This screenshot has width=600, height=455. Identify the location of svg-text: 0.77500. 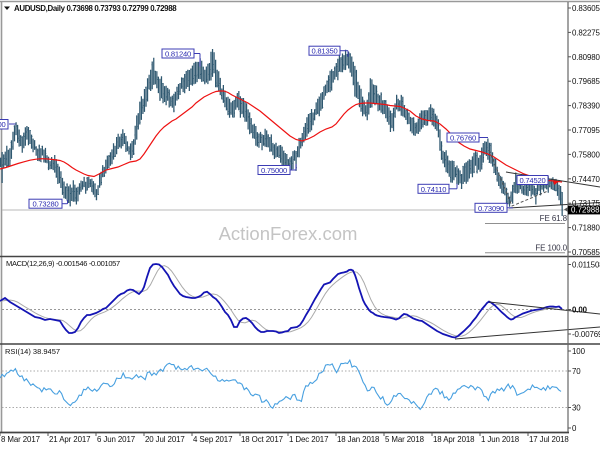
(3, 124).